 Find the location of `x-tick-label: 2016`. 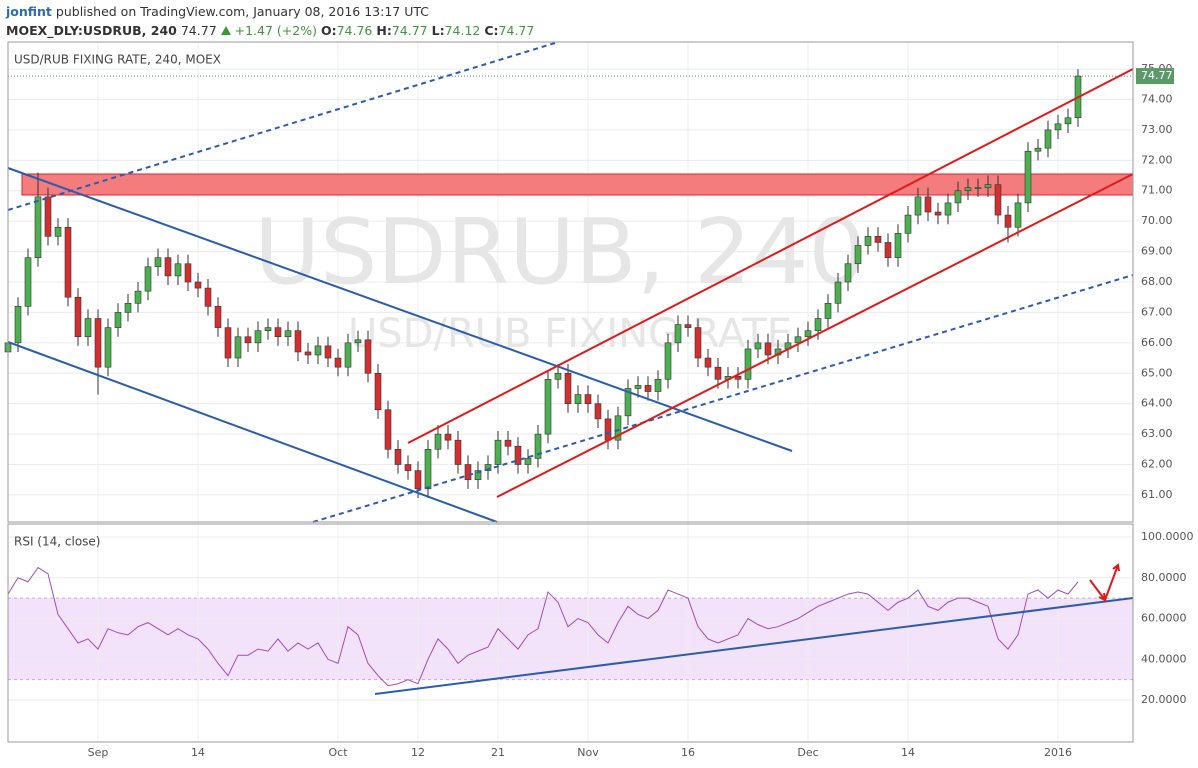

x-tick-label: 2016 is located at coordinates (1058, 752).